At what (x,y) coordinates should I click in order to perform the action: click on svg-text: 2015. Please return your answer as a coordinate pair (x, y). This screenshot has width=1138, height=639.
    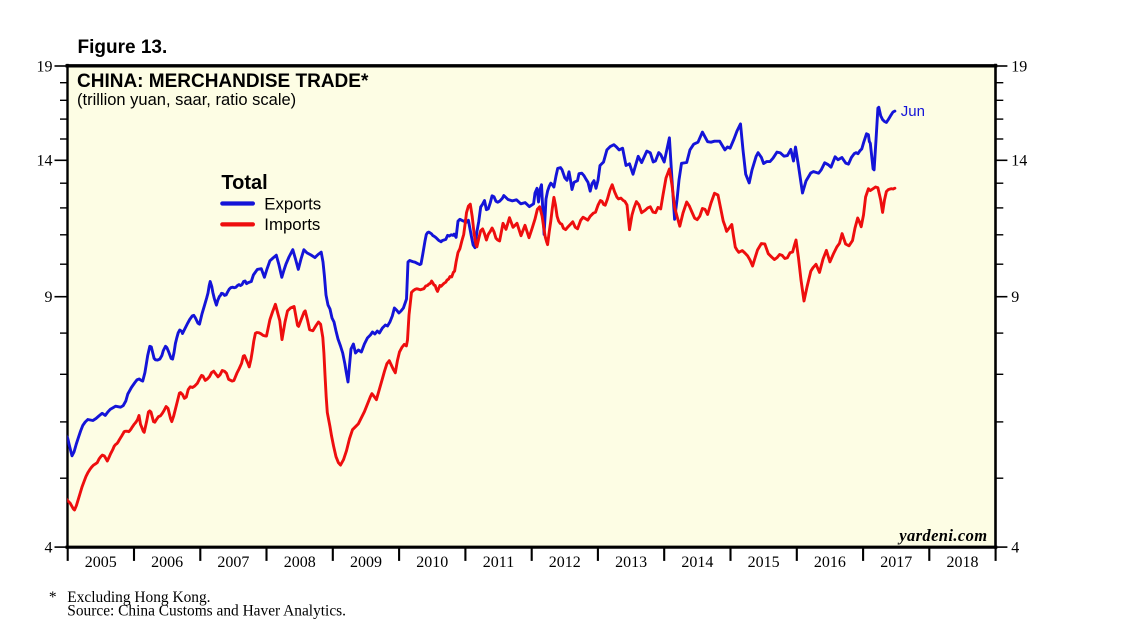
    Looking at the image, I should click on (764, 562).